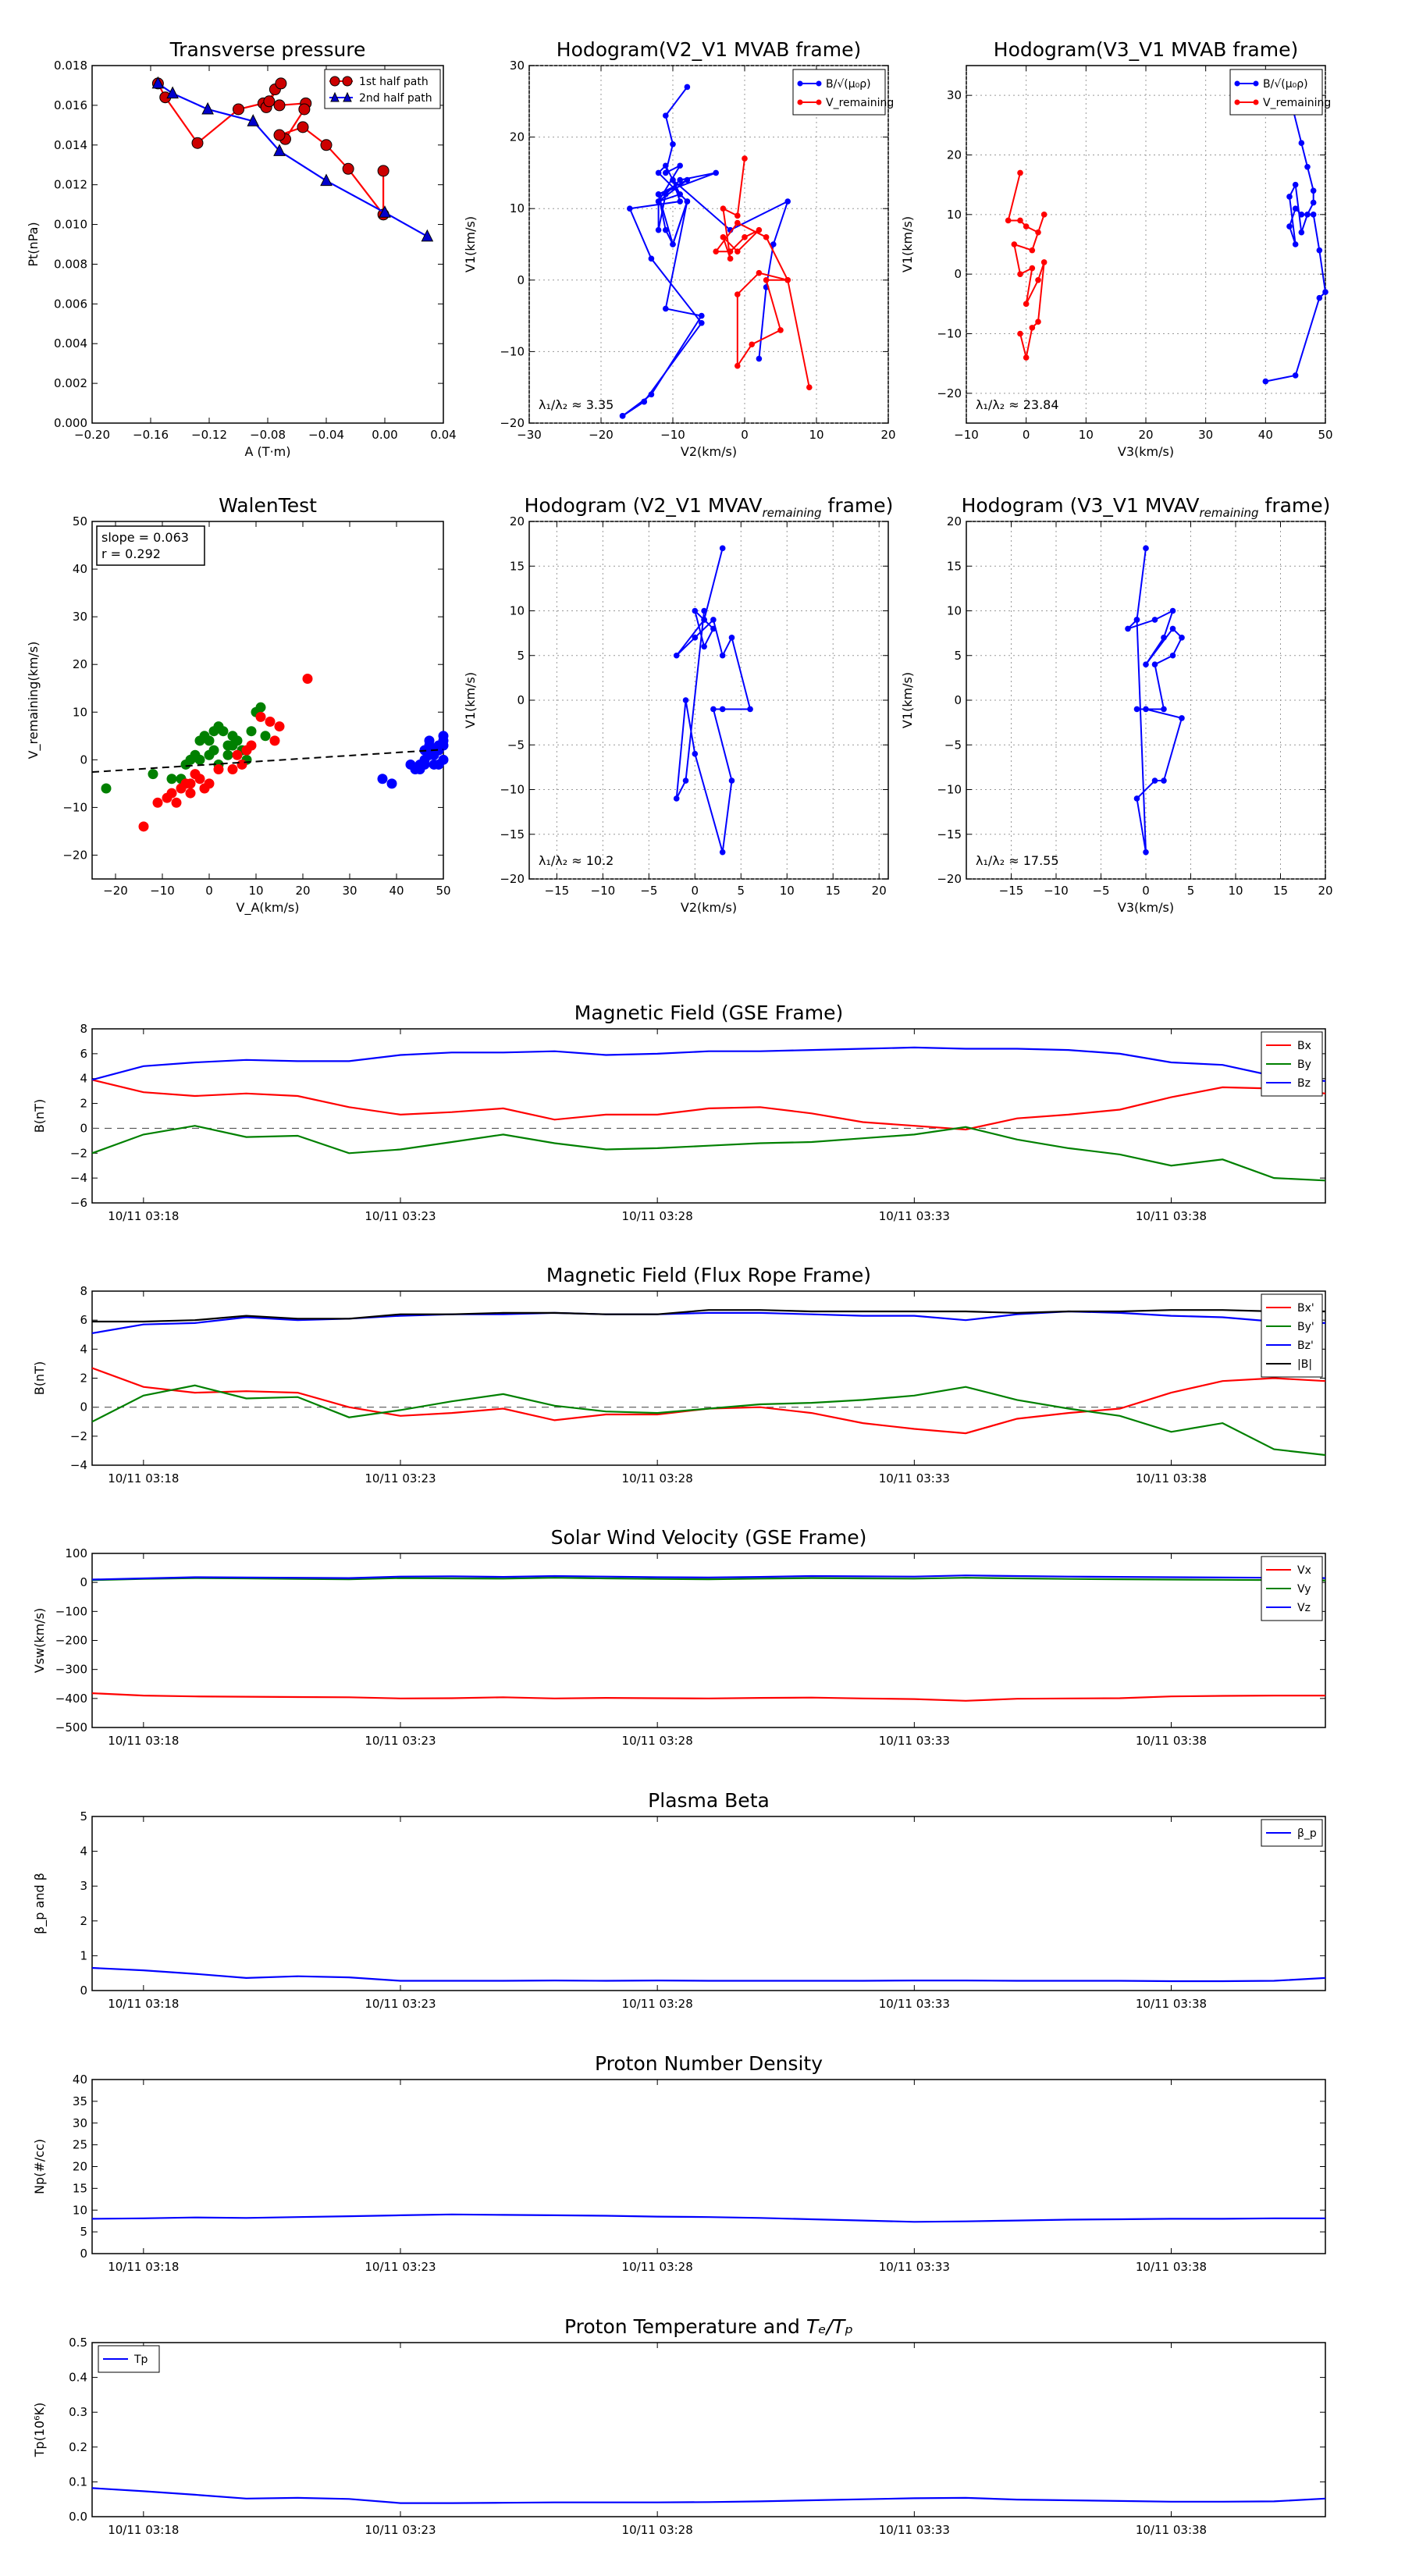 This screenshot has width=1405, height=2576. Describe the element at coordinates (84, 1816) in the screenshot. I see `y-tick-label: 5` at that location.